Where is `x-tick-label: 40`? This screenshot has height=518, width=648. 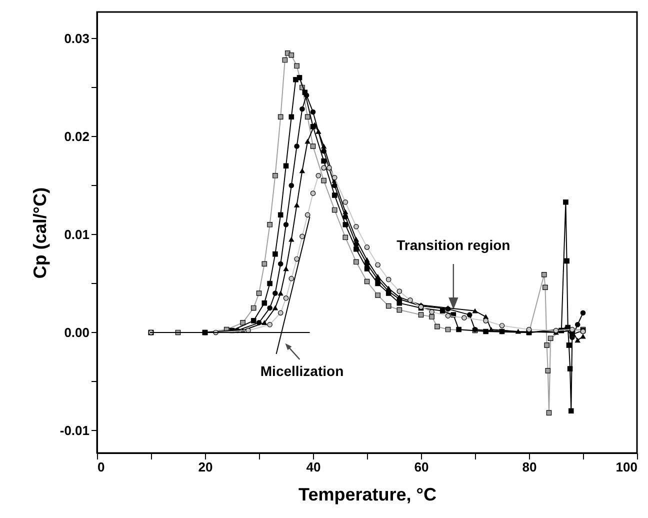
x-tick-label: 40 is located at coordinates (313, 467).